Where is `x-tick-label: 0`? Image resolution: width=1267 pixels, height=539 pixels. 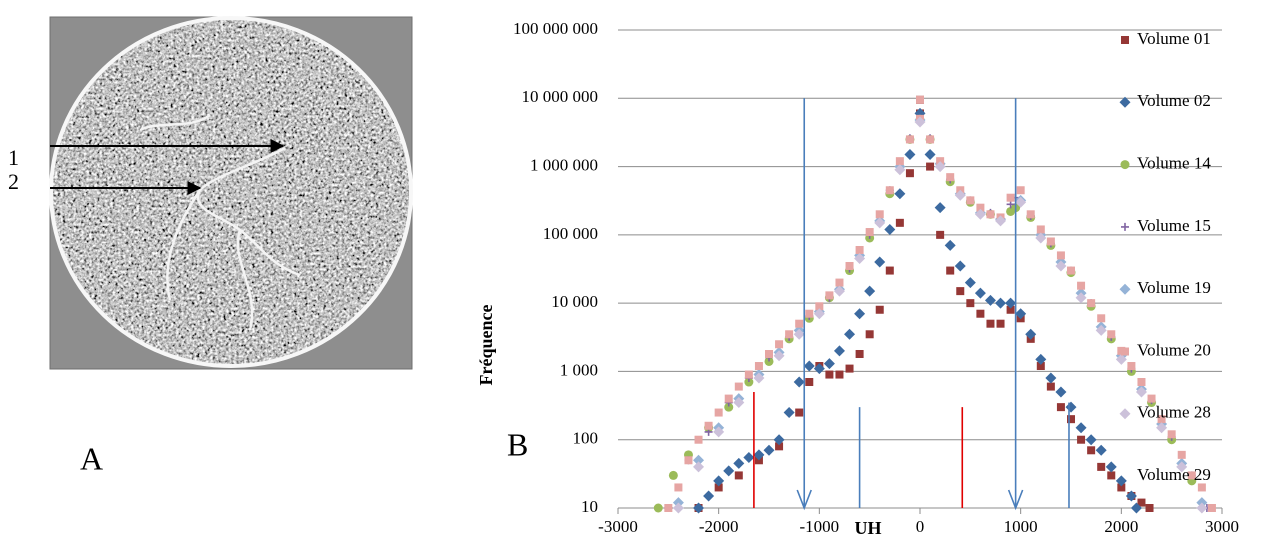 x-tick-label: 0 is located at coordinates (920, 526).